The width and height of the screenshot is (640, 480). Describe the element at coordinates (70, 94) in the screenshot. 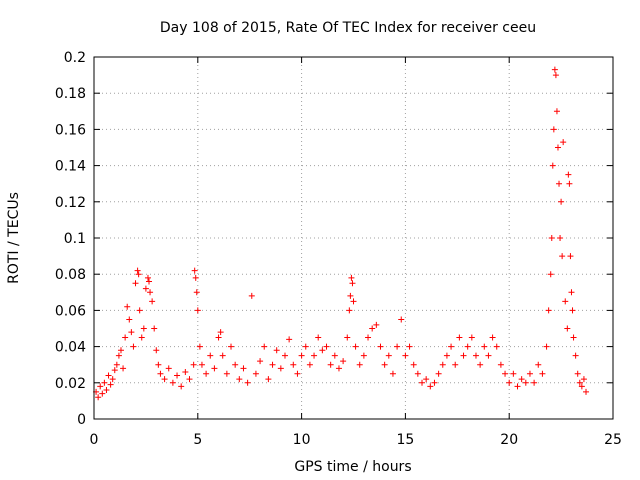

I see `y-tick-label: 0.18` at that location.